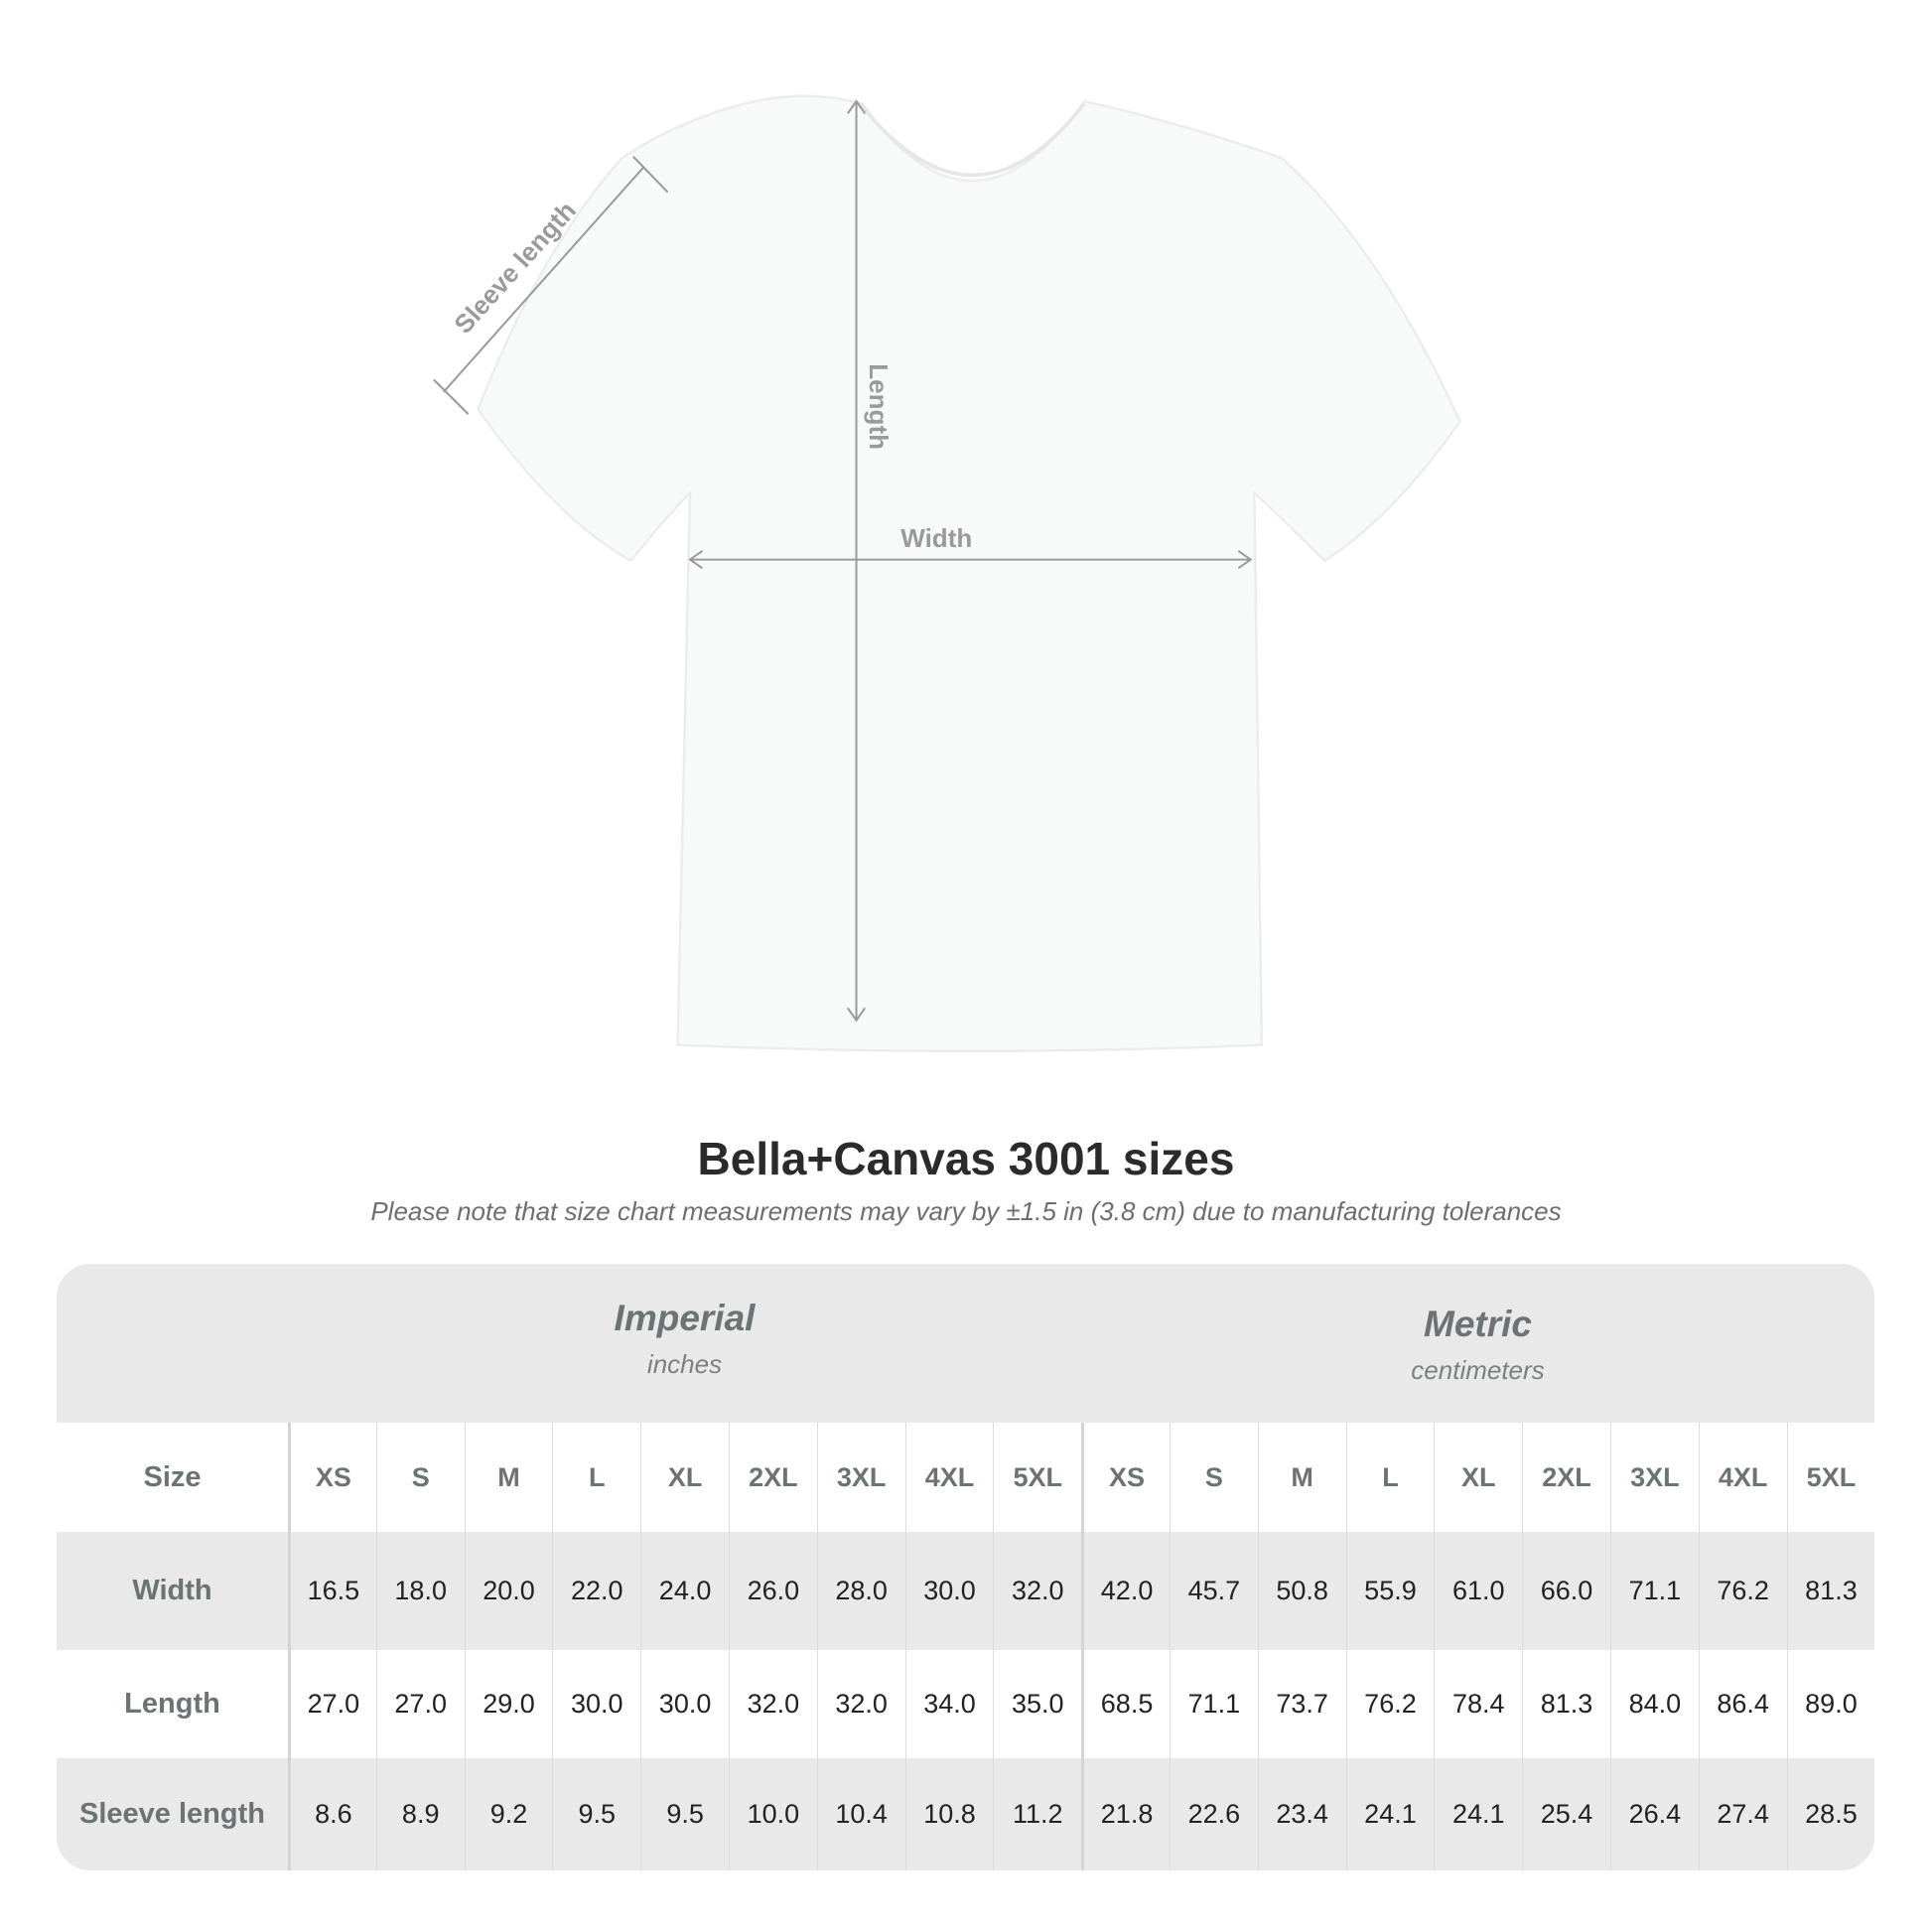  What do you see at coordinates (172, 1477) in the screenshot?
I see `row-label: Size` at bounding box center [172, 1477].